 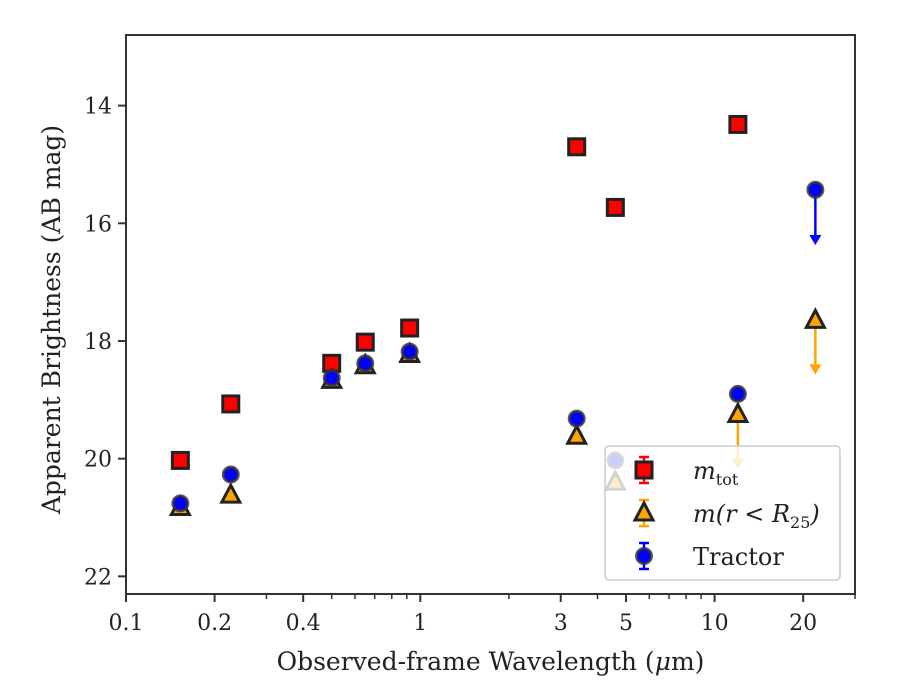 I want to click on legend-label-main: Tractor, so click(x=738, y=557).